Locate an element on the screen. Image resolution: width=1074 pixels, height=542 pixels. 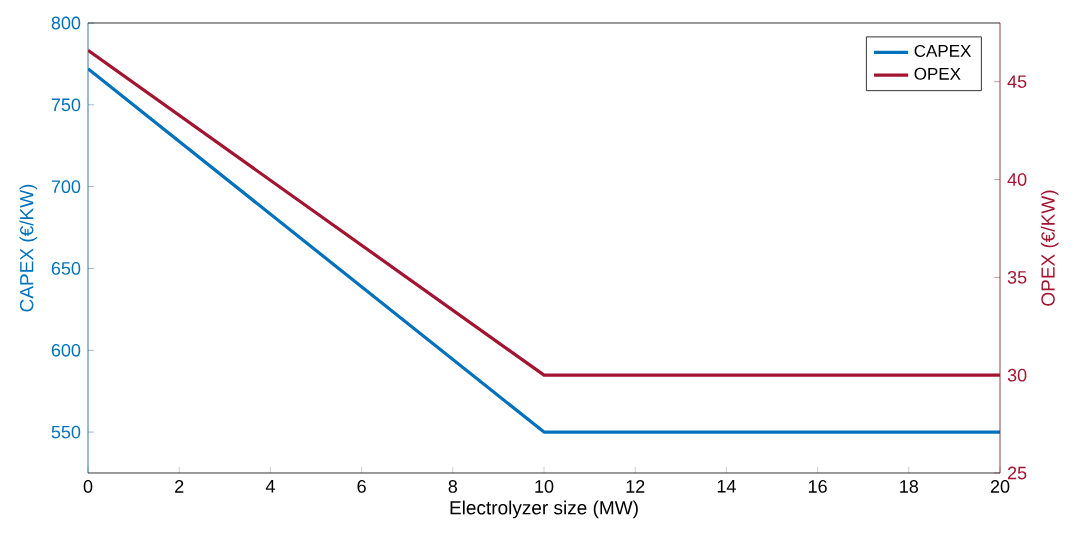
x-tick-label: 2 is located at coordinates (179, 486).